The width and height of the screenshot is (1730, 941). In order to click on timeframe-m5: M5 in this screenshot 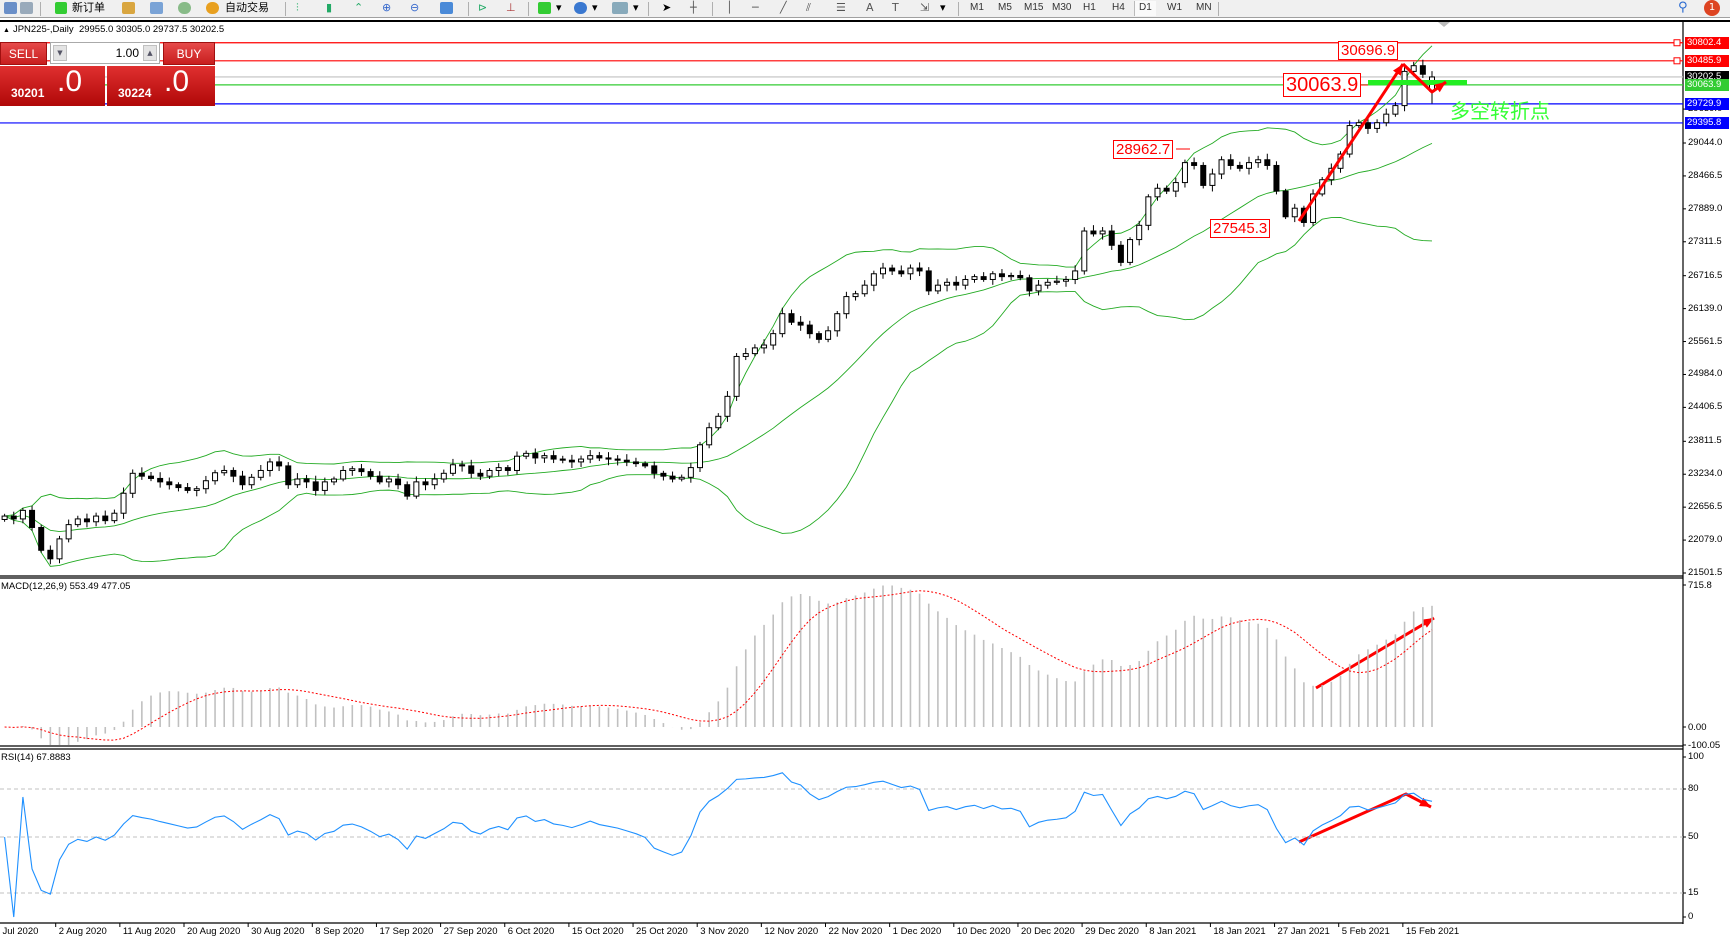, I will do `click(1005, 7)`.